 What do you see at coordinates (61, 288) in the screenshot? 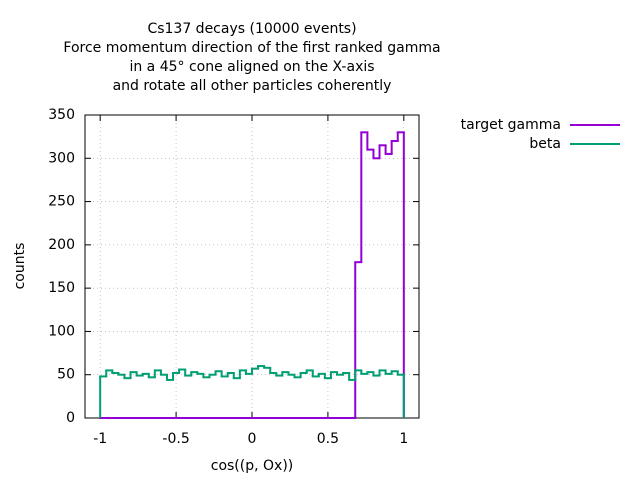
I see `y-tick-label: 150` at bounding box center [61, 288].